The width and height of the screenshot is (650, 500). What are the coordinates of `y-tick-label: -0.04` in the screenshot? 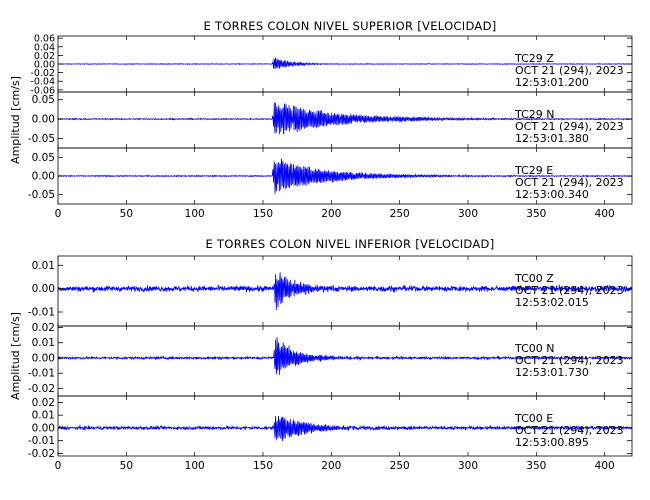 It's located at (42, 82).